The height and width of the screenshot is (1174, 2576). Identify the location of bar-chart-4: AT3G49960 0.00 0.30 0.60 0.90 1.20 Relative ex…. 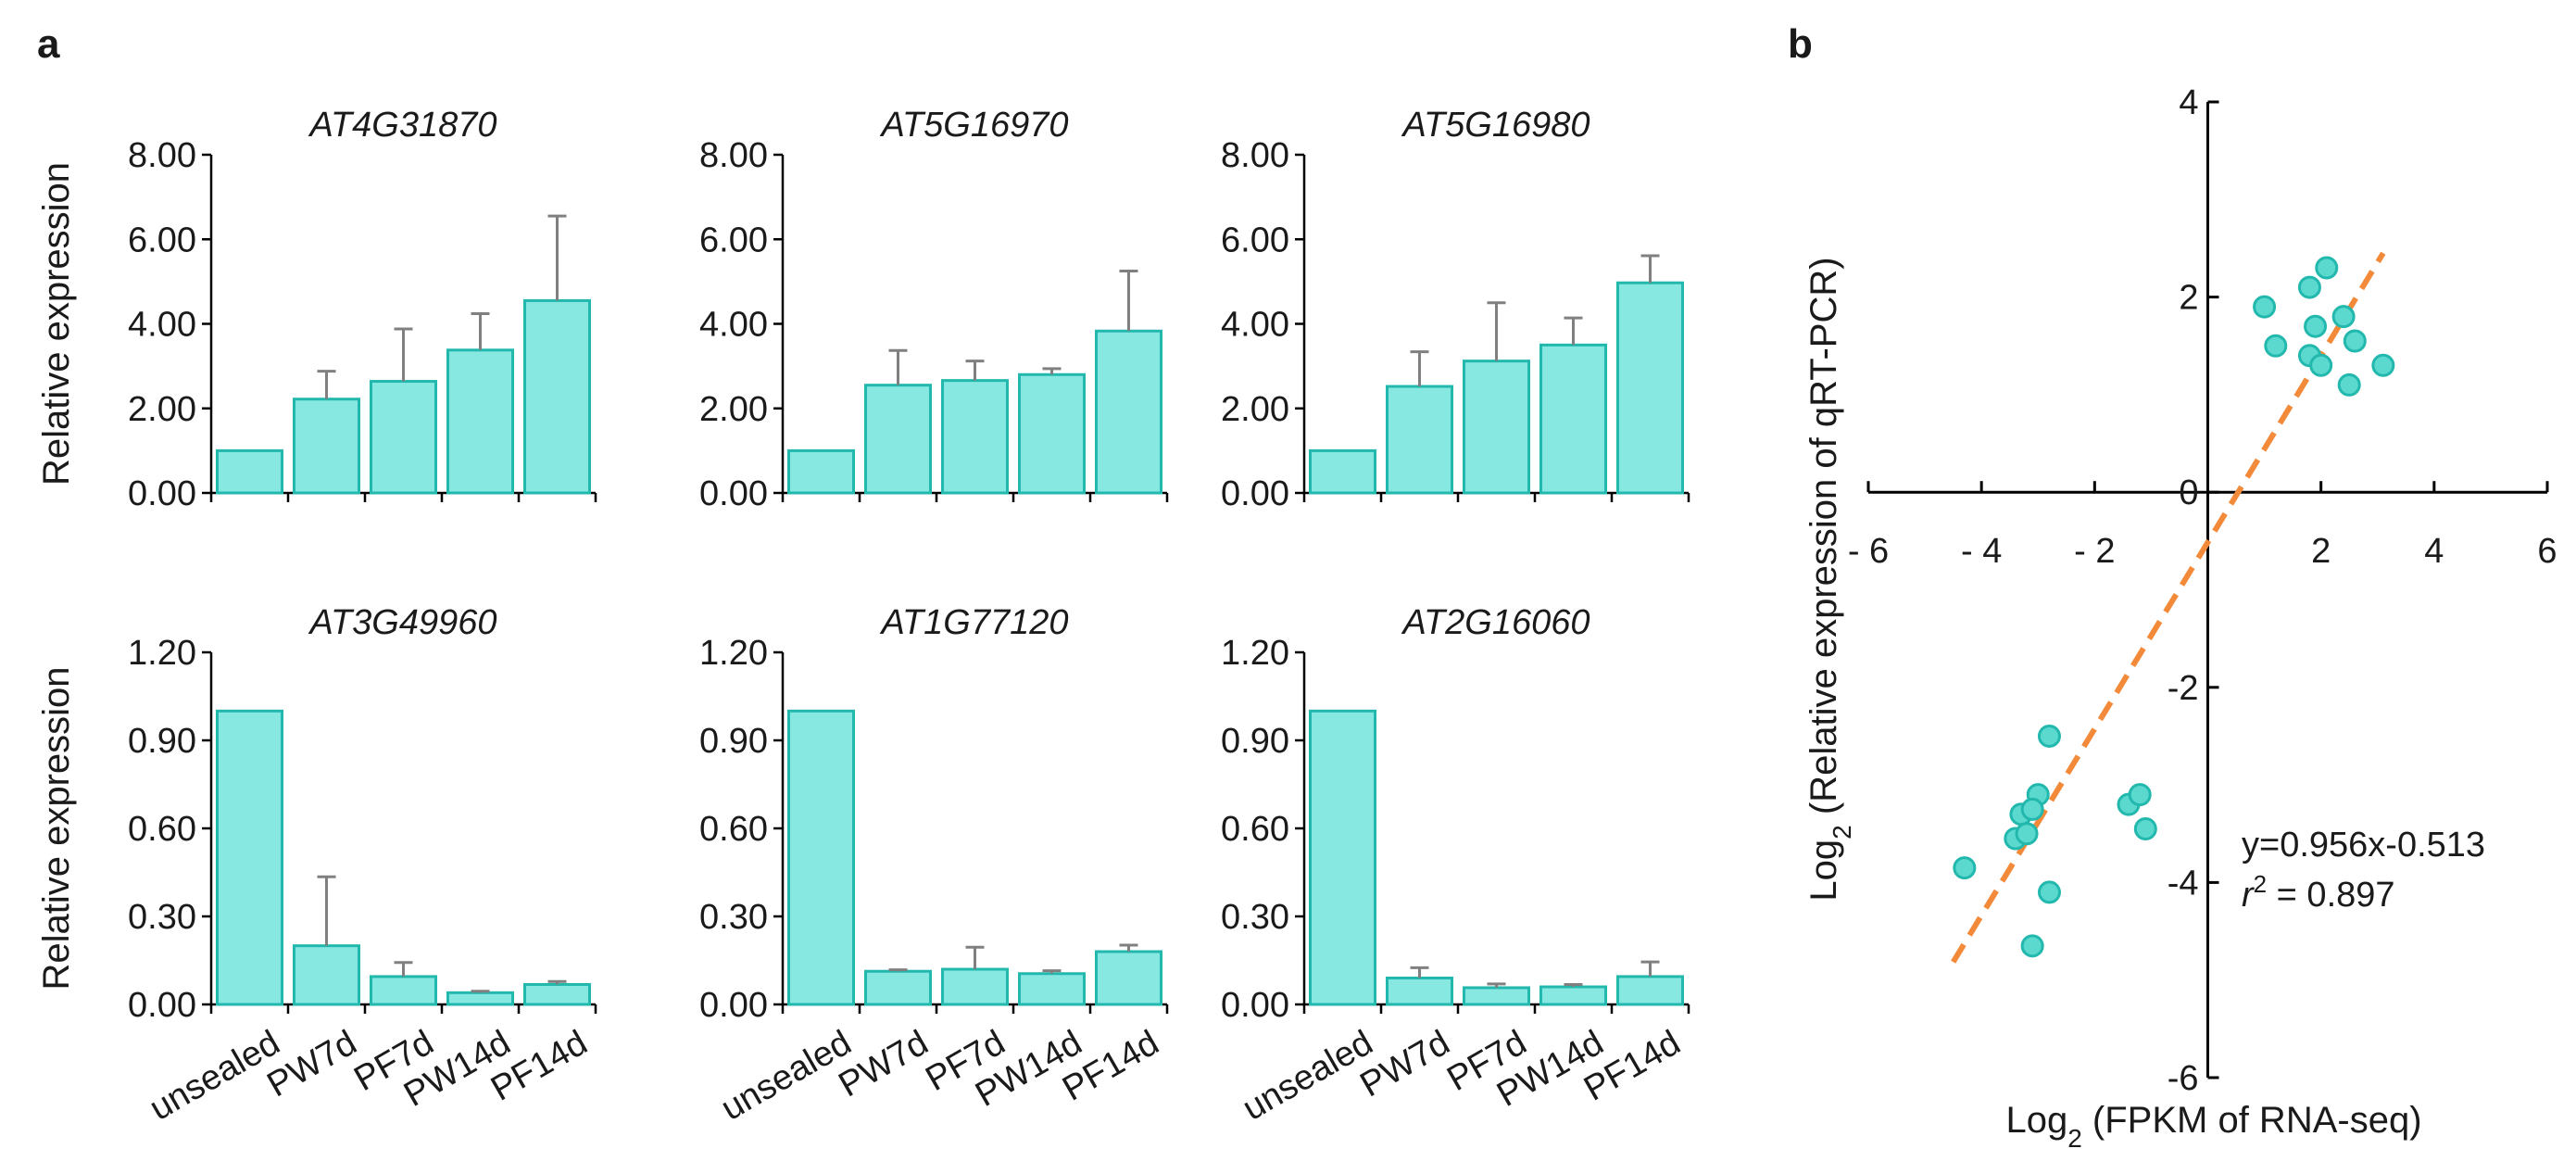
(316, 866).